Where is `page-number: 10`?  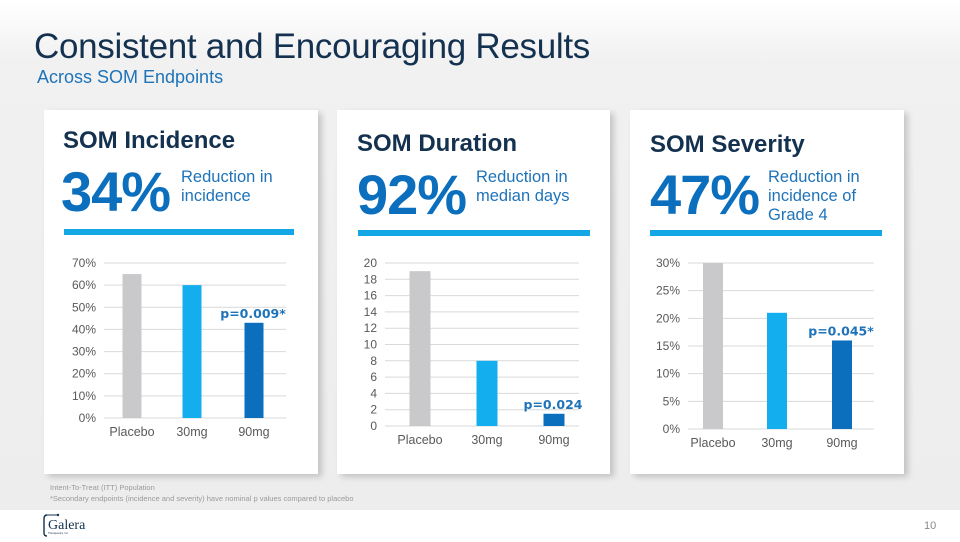 page-number: 10 is located at coordinates (930, 526).